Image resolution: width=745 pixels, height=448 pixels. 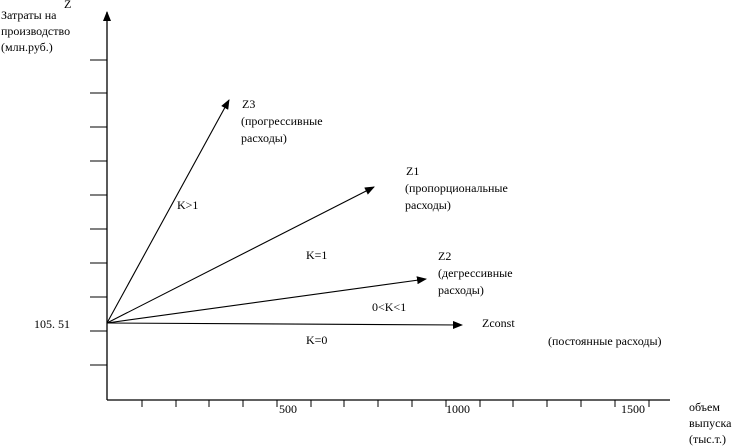 What do you see at coordinates (282, 121) in the screenshot?
I see `z3-desc-line1: (прогрессивные` at bounding box center [282, 121].